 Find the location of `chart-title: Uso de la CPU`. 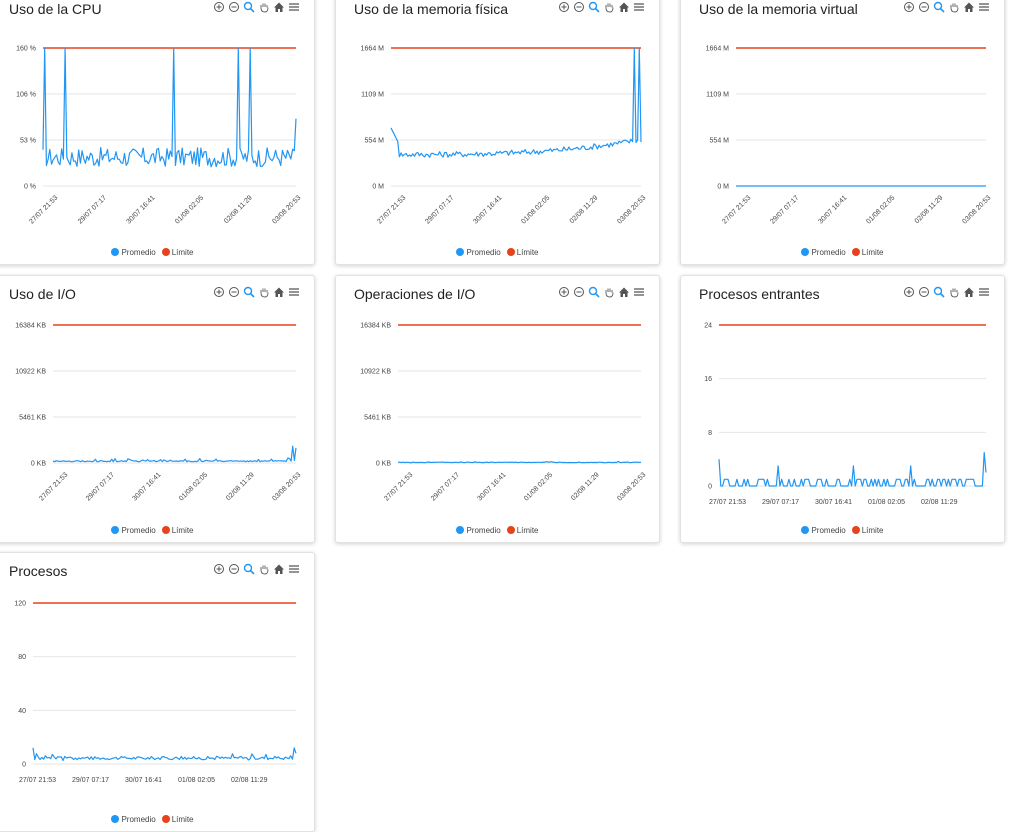

chart-title: Uso de la CPU is located at coordinates (55, 9).